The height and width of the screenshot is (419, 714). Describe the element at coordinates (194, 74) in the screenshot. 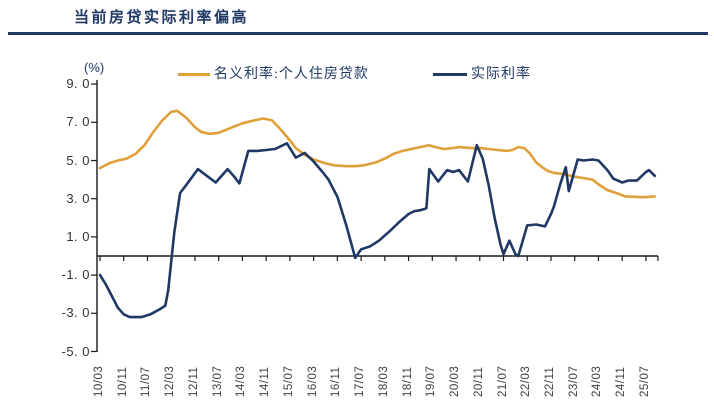

I see `legend-line-nominal-rate` at that location.